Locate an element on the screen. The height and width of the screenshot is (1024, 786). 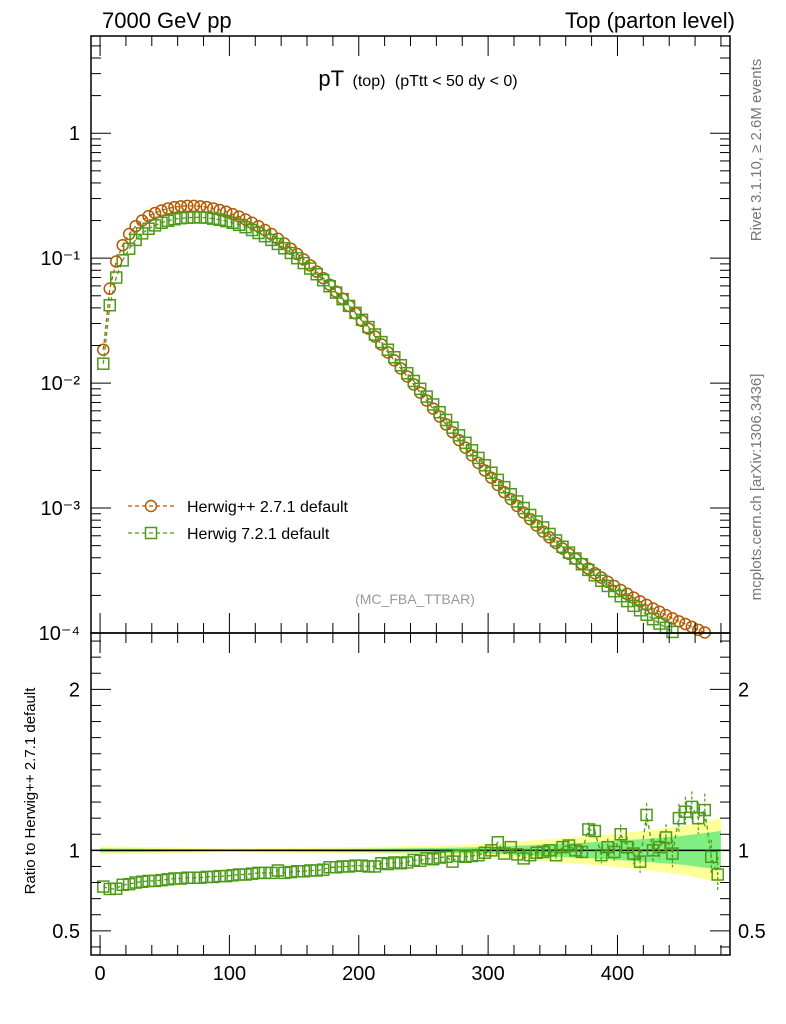
main-y-tick-labels: 1 10⁻¹ 10⁻² 10⁻³ 10⁻⁴ is located at coordinates (60, 384).